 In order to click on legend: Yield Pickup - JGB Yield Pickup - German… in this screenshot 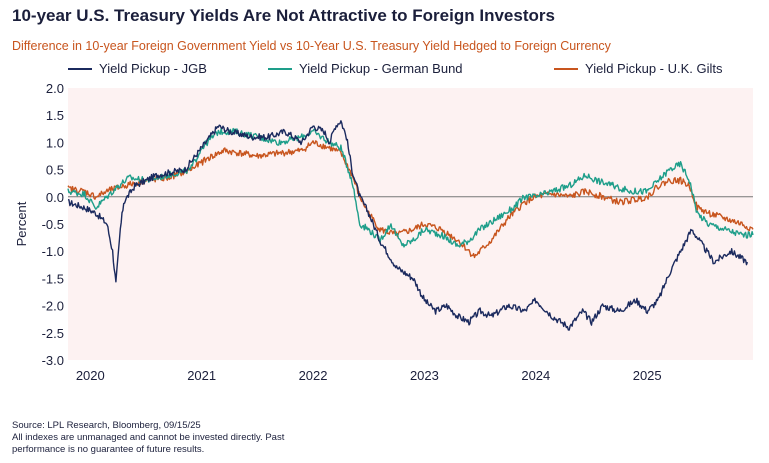, I will do `click(413, 70)`.